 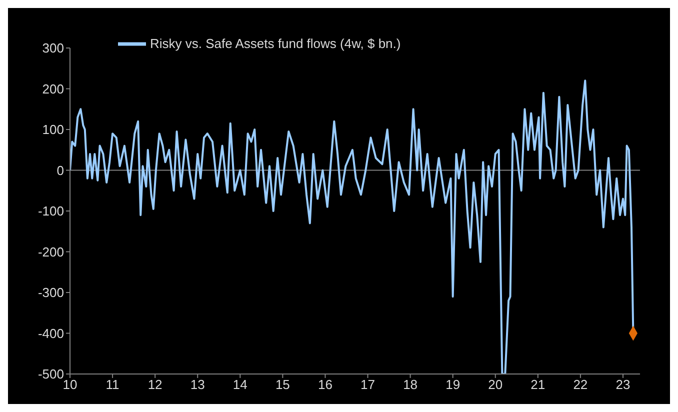 I want to click on legend-label: Risky vs. Safe Assets fund flows (4w, $ bn.), so click(x=275, y=44).